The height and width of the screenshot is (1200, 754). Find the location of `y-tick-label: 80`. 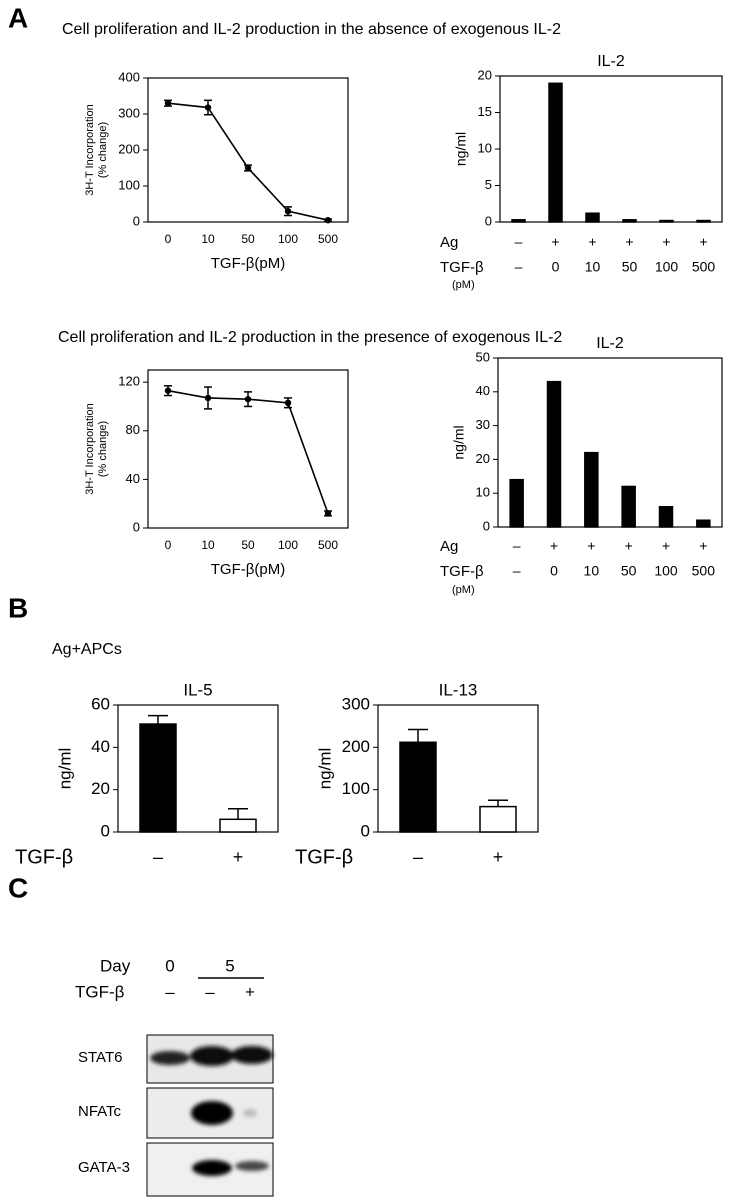

y-tick-label: 80 is located at coordinates (133, 429).